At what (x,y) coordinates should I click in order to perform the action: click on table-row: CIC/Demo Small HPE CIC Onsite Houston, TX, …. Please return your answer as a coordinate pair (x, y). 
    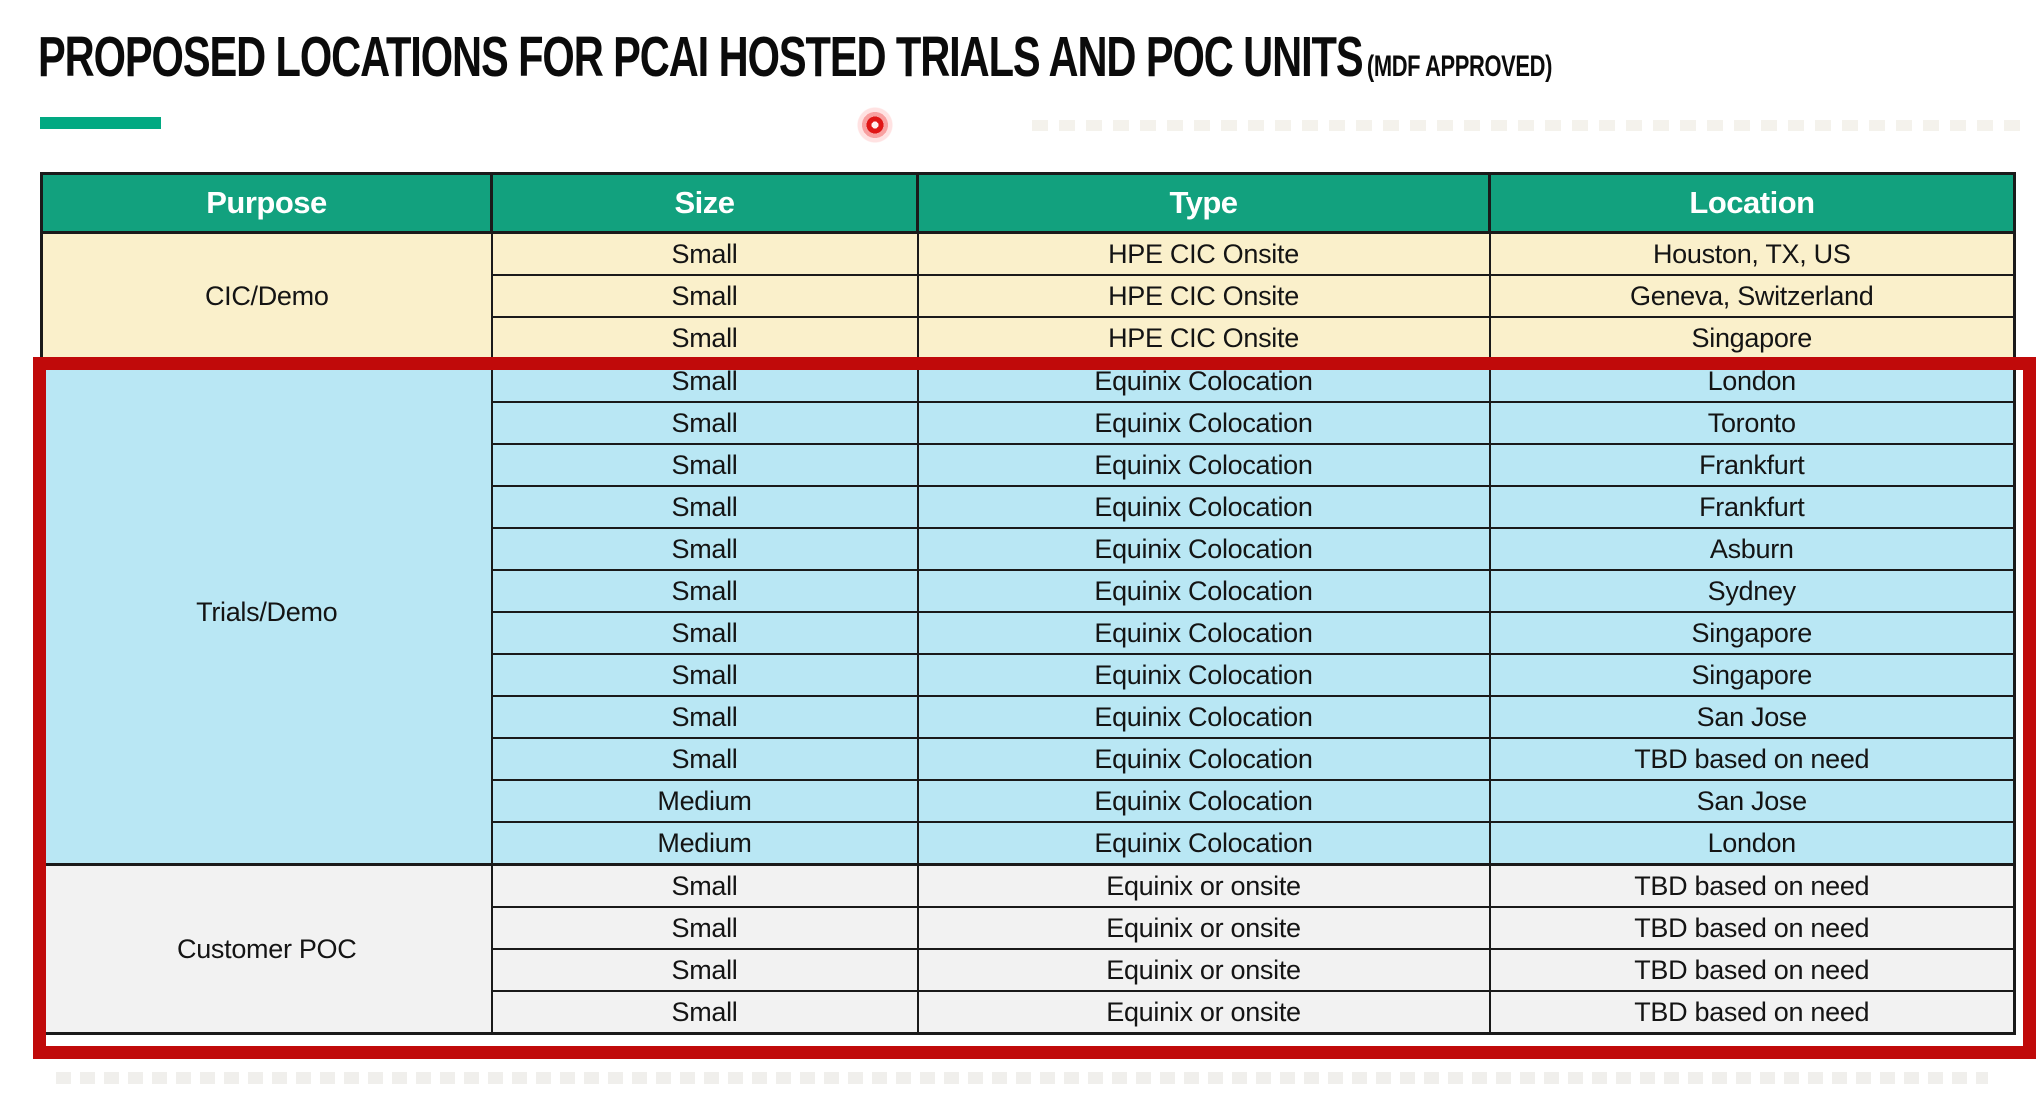
    Looking at the image, I should click on (1028, 296).